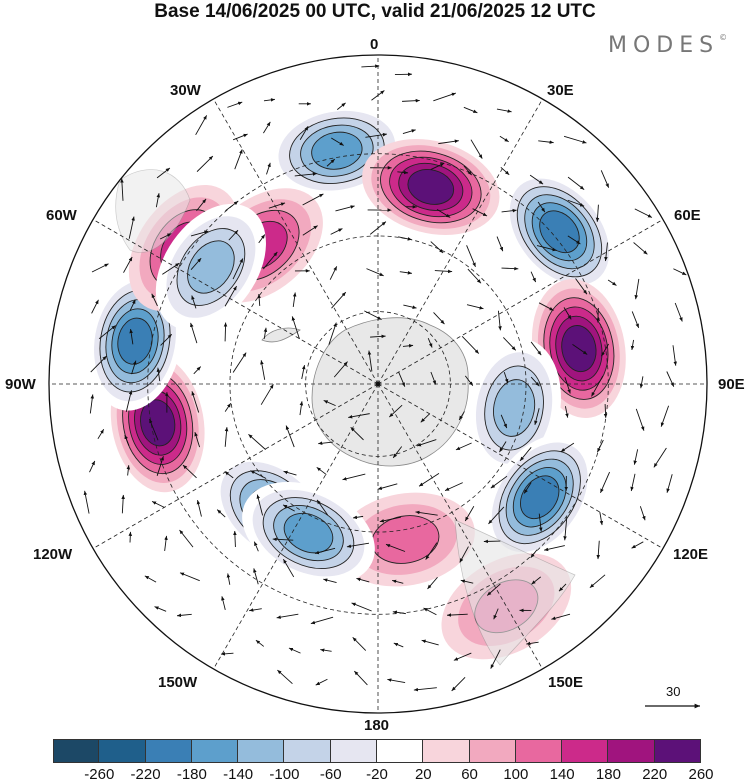 Image resolution: width=750 pixels, height=783 pixels. I want to click on lon-label-60w: 60W, so click(61, 215).